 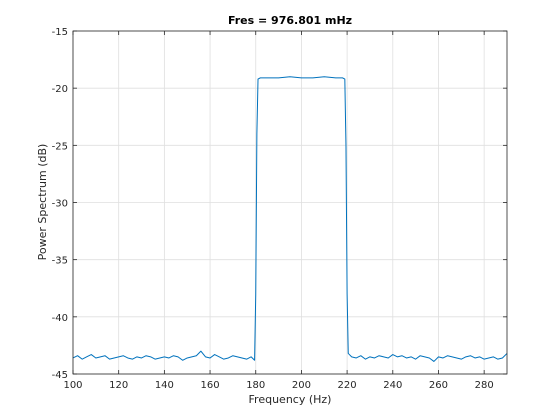 I want to click on x-tick-label: 100, so click(x=72, y=385).